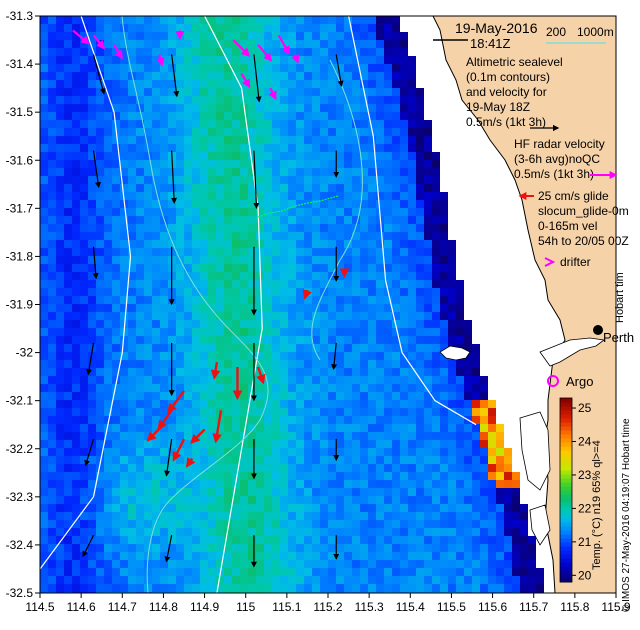 This screenshot has width=640, height=630. I want to click on y-tick-label: -32.3, so click(20, 497).